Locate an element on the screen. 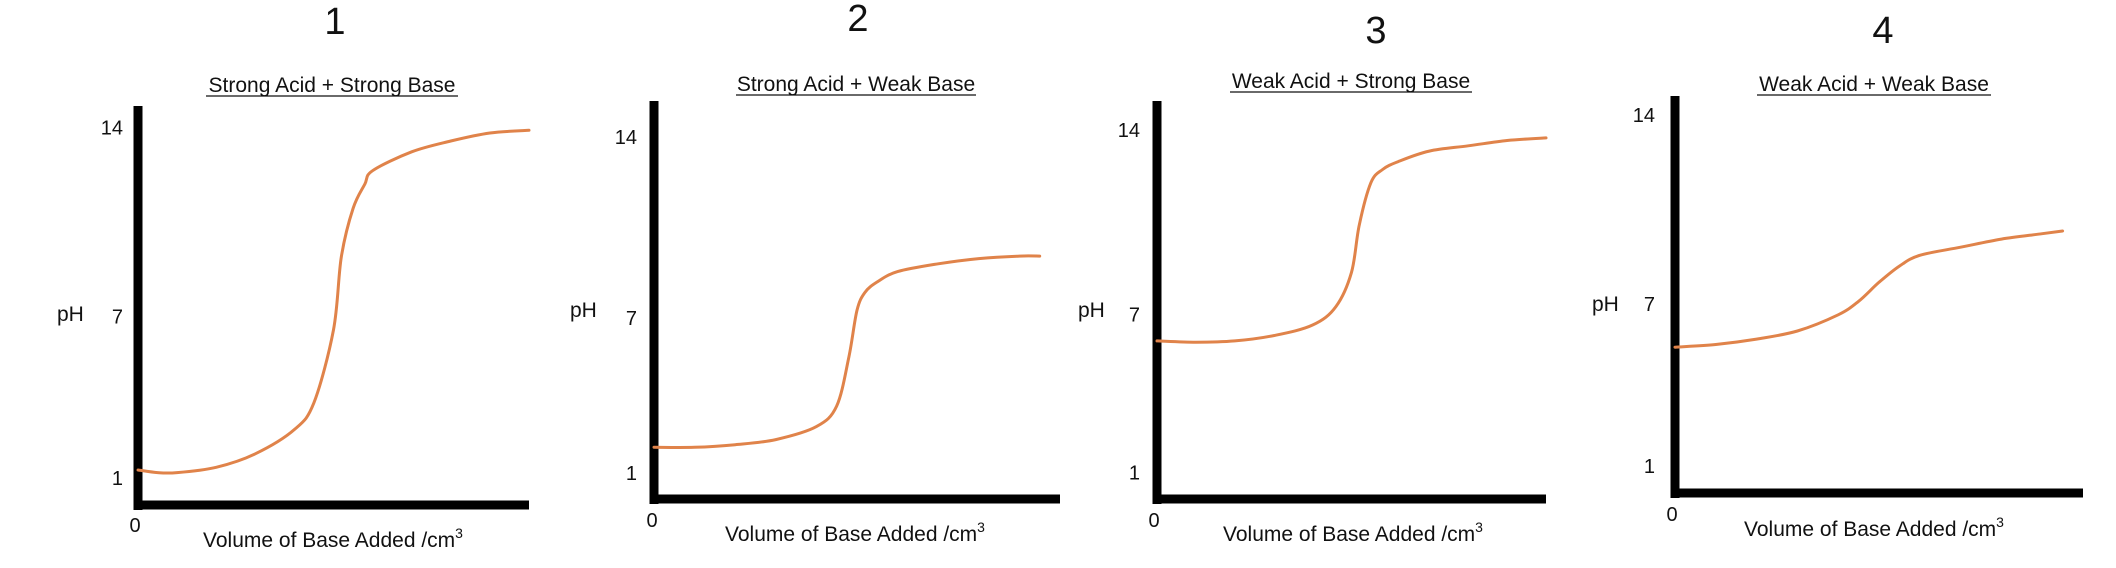  chart-number: 4 is located at coordinates (1882, 31).